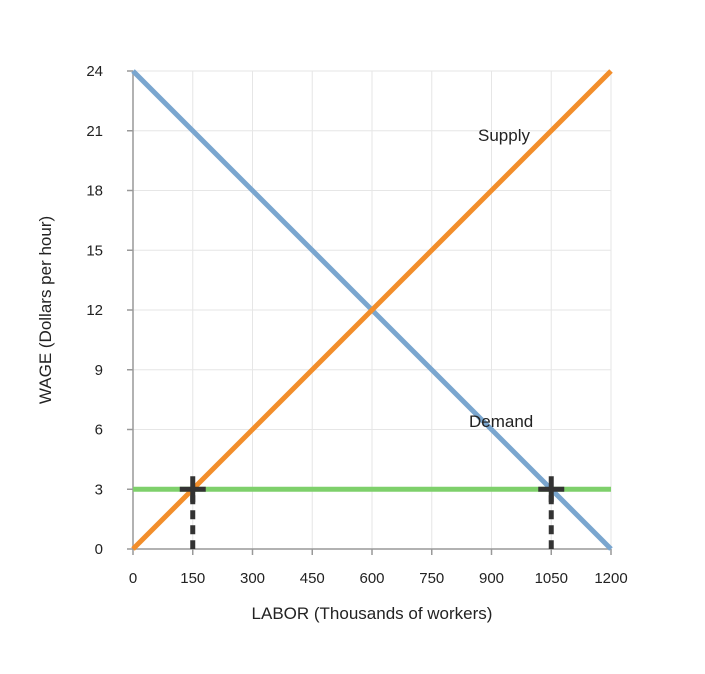 The width and height of the screenshot is (705, 674). What do you see at coordinates (252, 578) in the screenshot?
I see `x-tick-label: 300` at bounding box center [252, 578].